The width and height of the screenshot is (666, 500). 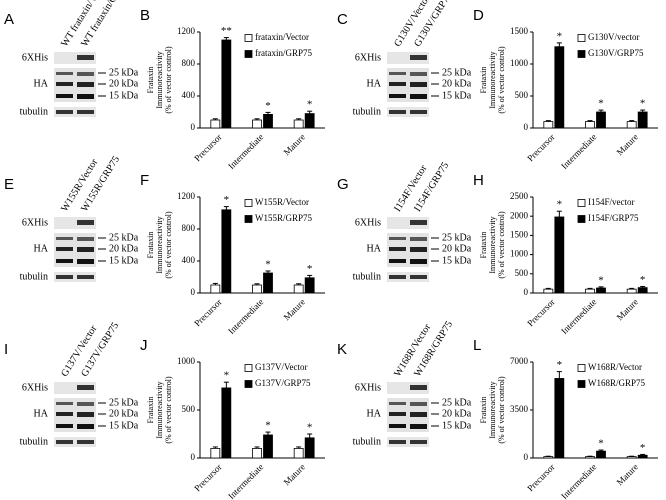 What do you see at coordinates (282, 202) in the screenshot?
I see `legend-label: W155R/Vector` at bounding box center [282, 202].